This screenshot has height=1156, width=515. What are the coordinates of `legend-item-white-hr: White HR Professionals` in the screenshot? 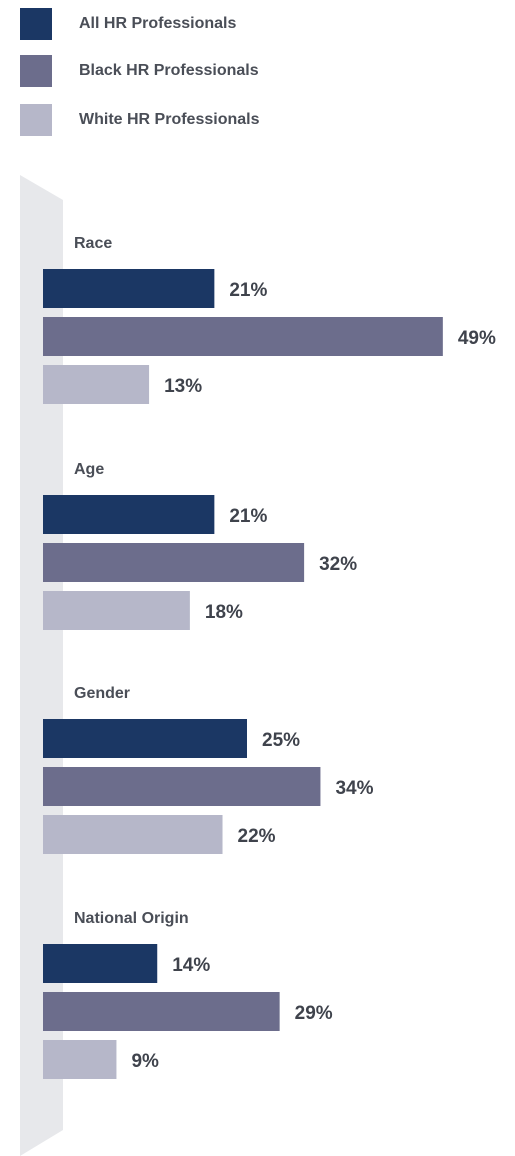 It's located at (139, 120).